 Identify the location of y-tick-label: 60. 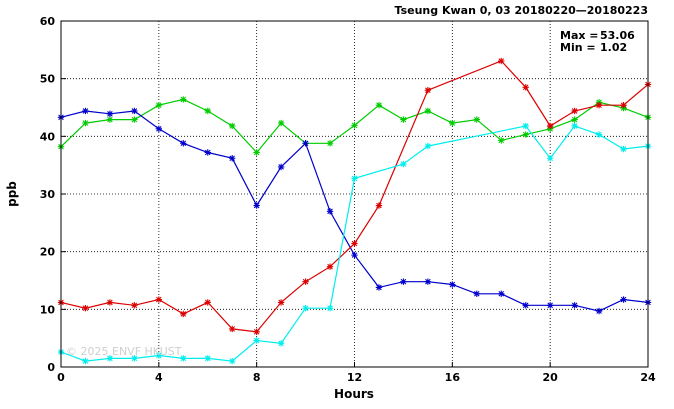
(48, 21).